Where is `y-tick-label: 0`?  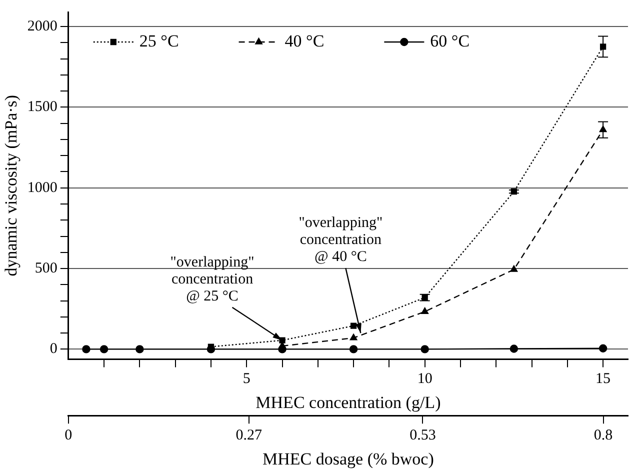
y-tick-label: 0 is located at coordinates (54, 349).